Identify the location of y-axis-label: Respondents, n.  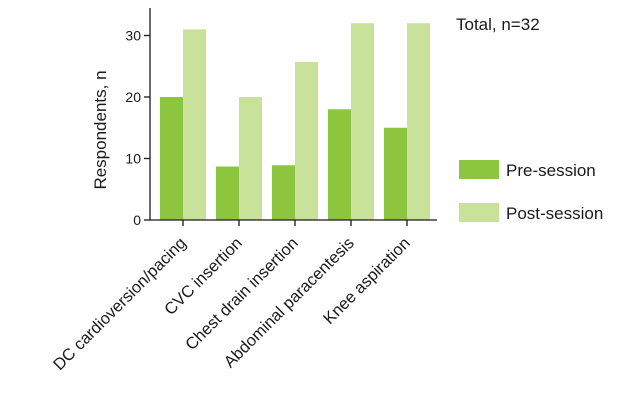
(100, 129).